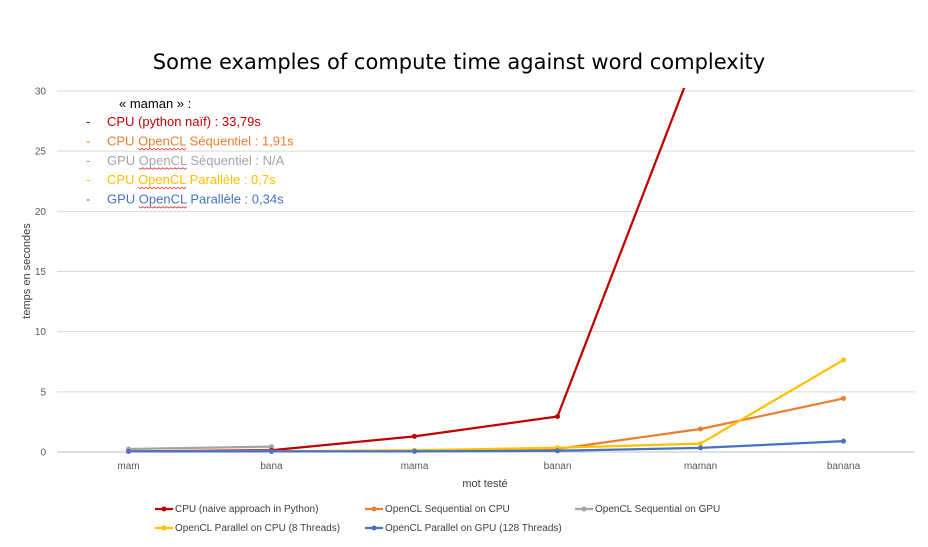 The image size is (928, 547). What do you see at coordinates (43, 392) in the screenshot?
I see `y-tick-label: 5` at bounding box center [43, 392].